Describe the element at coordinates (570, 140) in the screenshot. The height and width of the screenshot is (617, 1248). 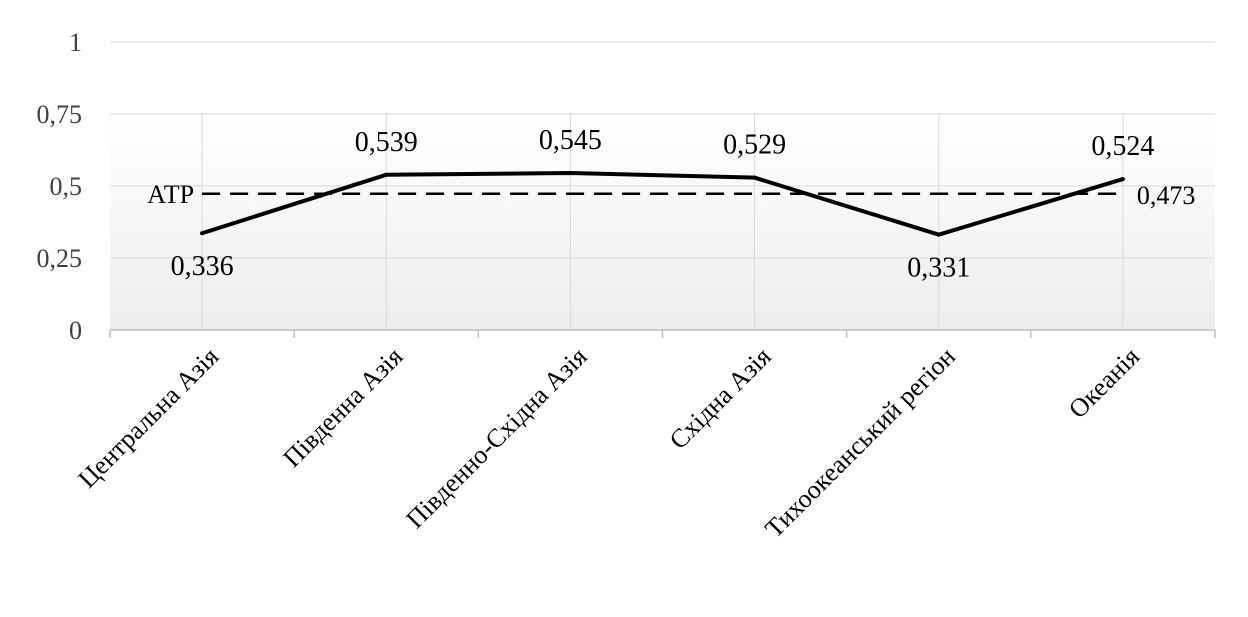
I see `data-label: 0,545` at that location.